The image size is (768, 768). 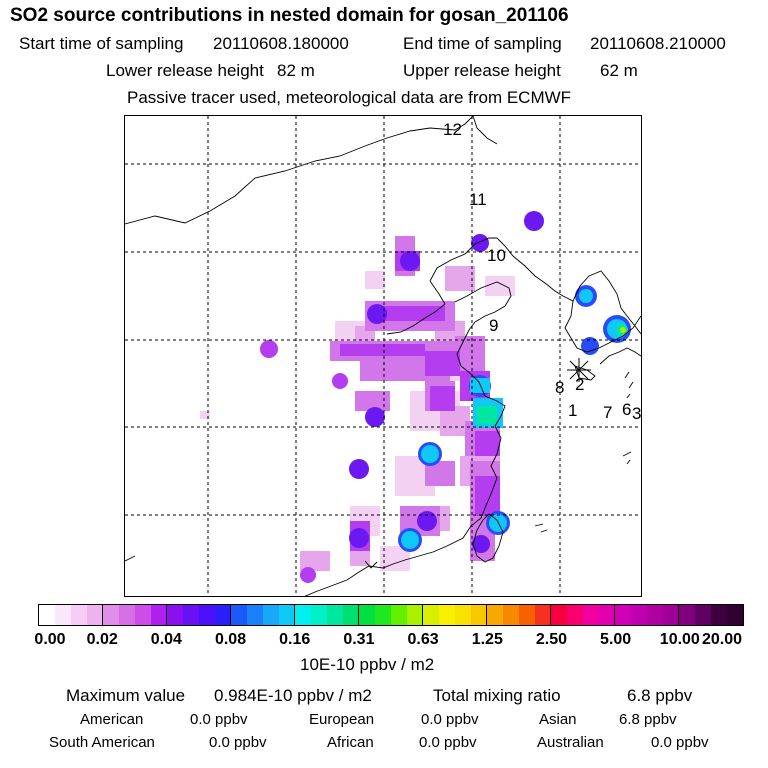 I want to click on region-south-american-value: 0.0 ppbv, so click(x=238, y=742).